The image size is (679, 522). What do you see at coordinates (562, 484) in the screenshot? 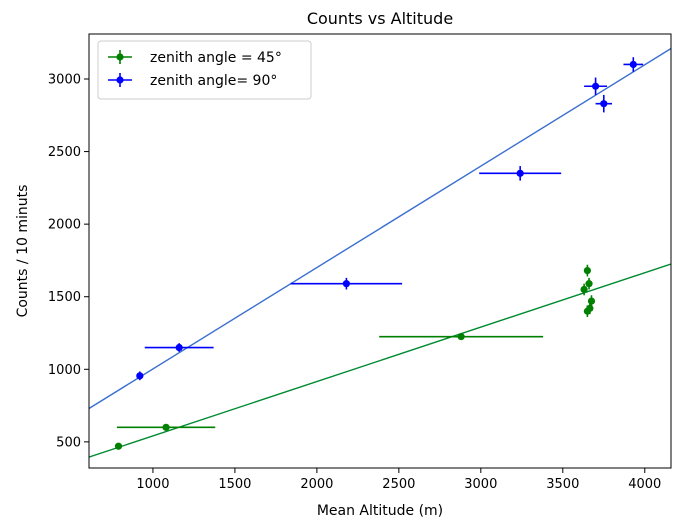
I see `x-tick-label: 3500` at bounding box center [562, 484].